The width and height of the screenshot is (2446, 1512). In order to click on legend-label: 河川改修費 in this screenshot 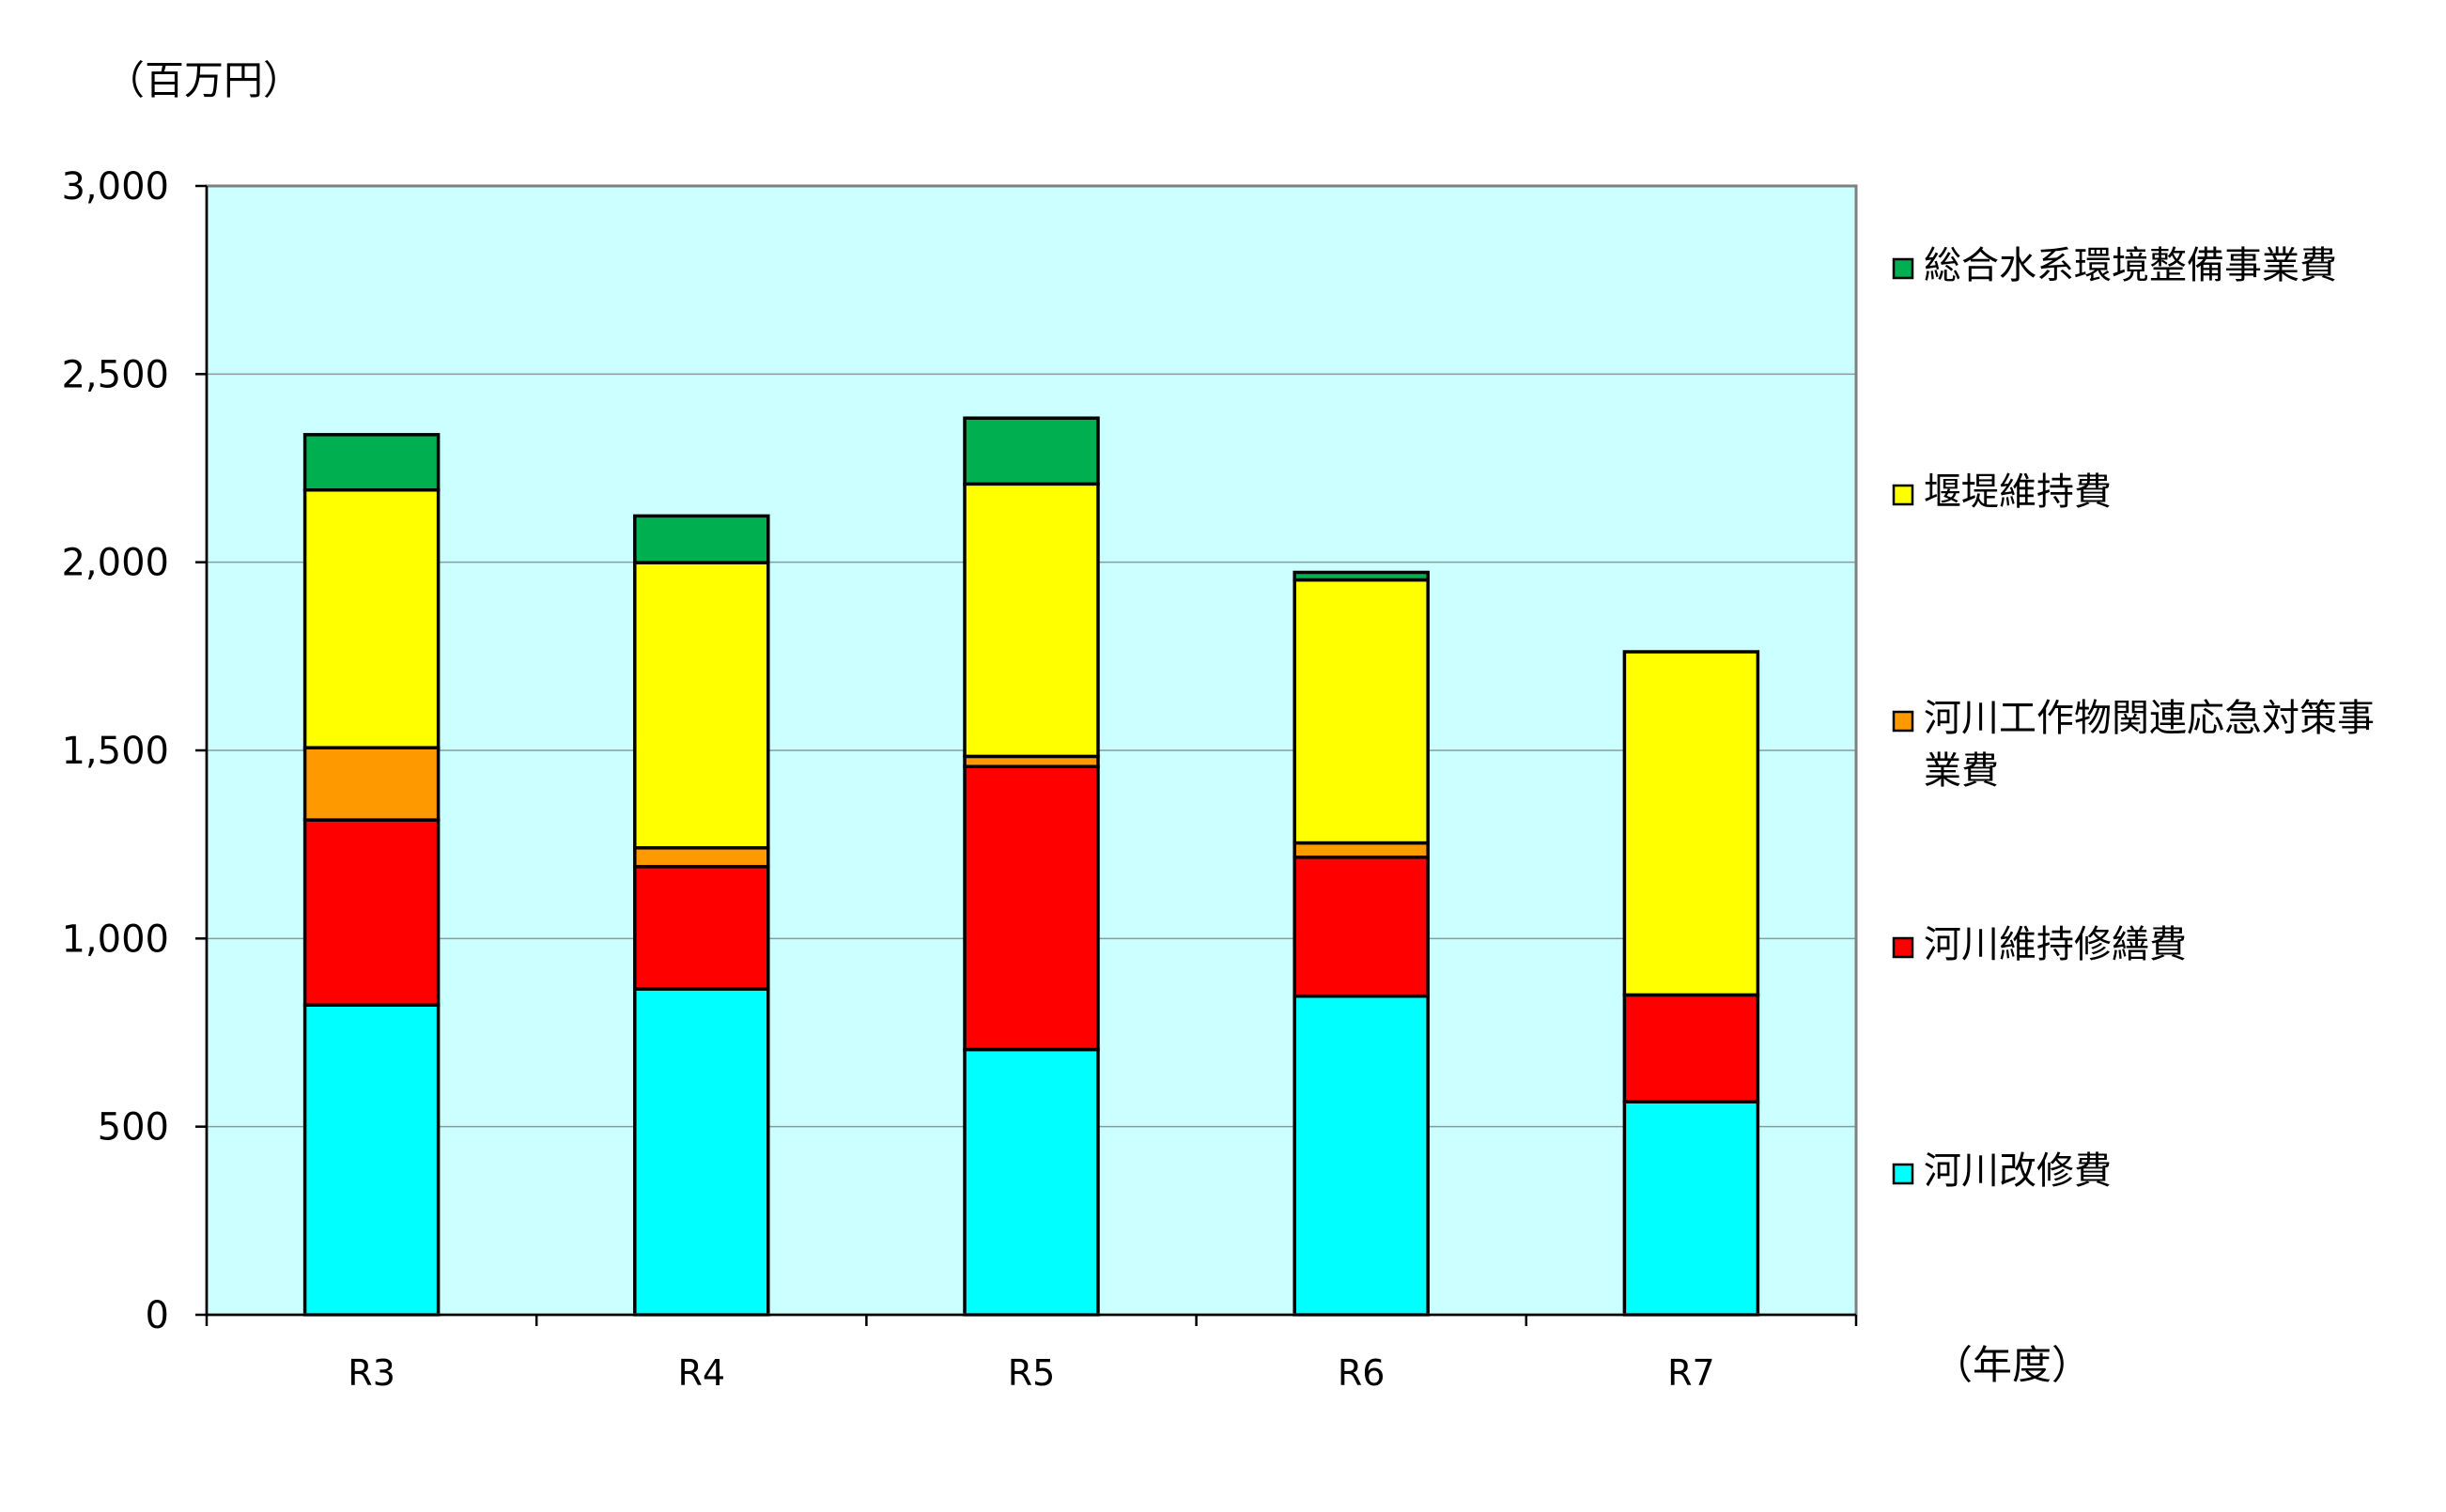, I will do `click(2018, 1171)`.